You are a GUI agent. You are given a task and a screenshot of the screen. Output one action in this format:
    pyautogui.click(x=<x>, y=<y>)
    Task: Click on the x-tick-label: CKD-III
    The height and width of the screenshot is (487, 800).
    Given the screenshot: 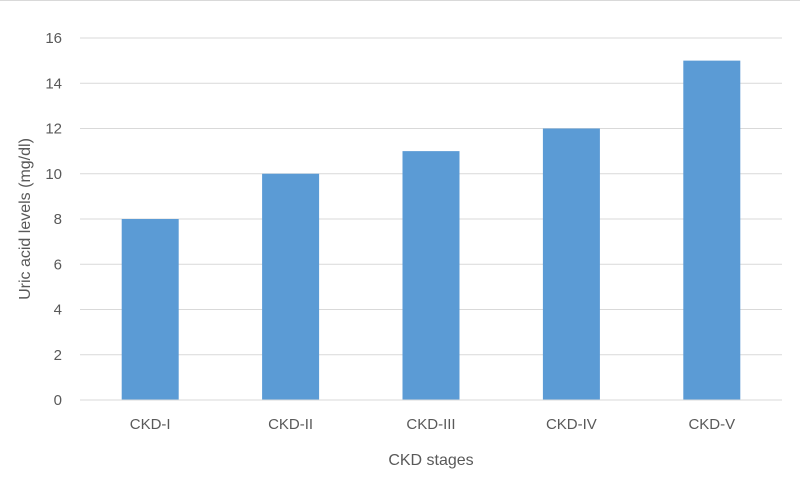 What is the action you would take?
    pyautogui.click(x=430, y=424)
    